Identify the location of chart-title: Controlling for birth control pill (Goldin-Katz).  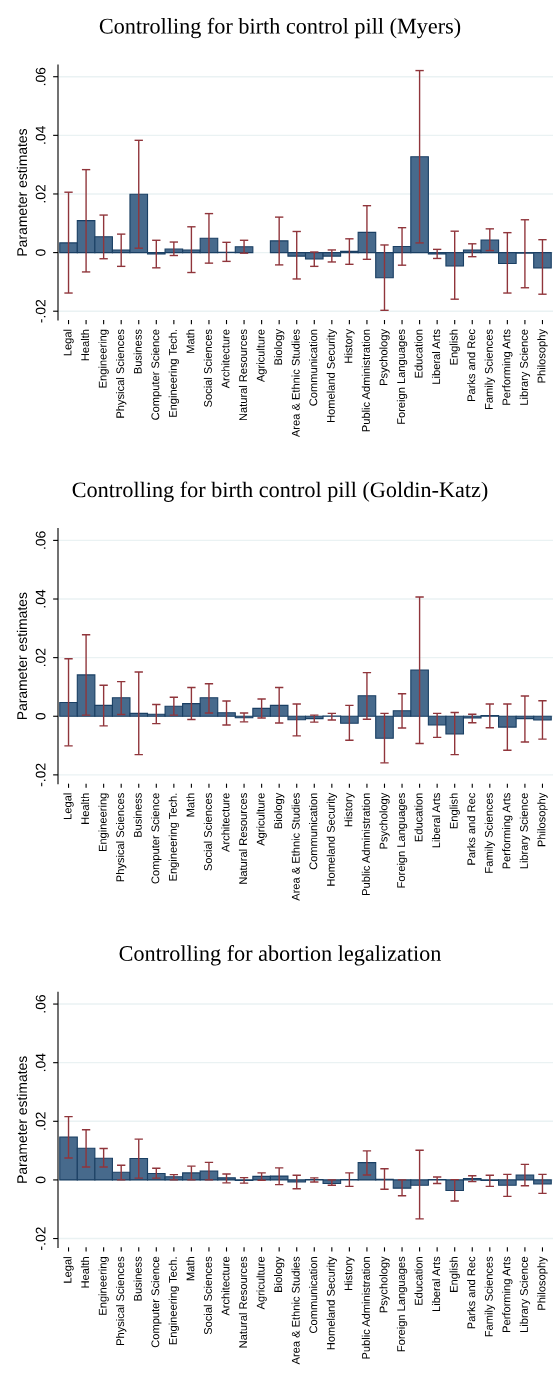
(280, 491).